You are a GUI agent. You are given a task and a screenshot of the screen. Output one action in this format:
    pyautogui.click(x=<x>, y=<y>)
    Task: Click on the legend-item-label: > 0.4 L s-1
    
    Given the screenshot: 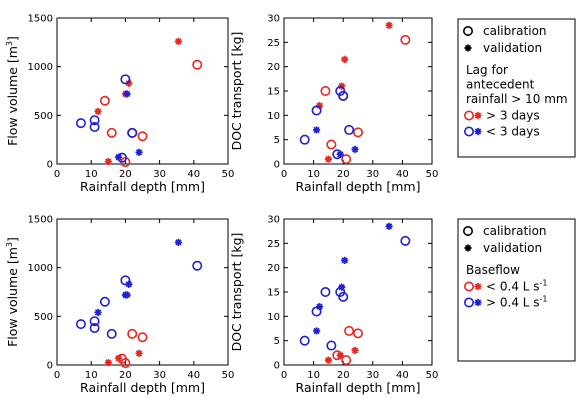 What is the action you would take?
    pyautogui.click(x=517, y=302)
    